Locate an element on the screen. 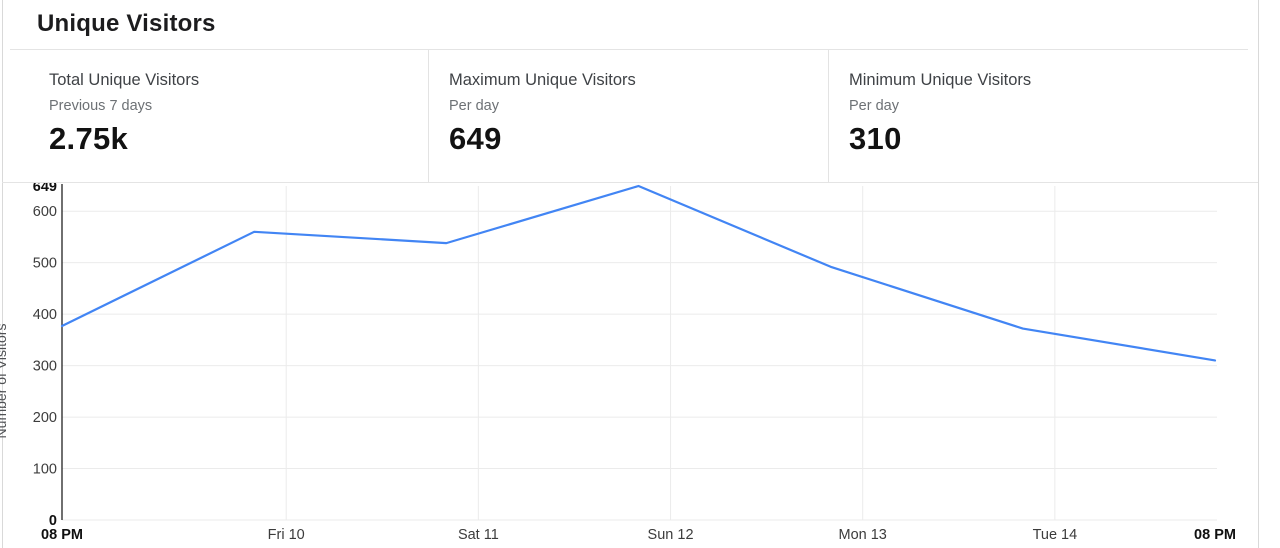 This screenshot has height=548, width=1280. stat-title: Maximum Unique Visitors is located at coordinates (542, 80).